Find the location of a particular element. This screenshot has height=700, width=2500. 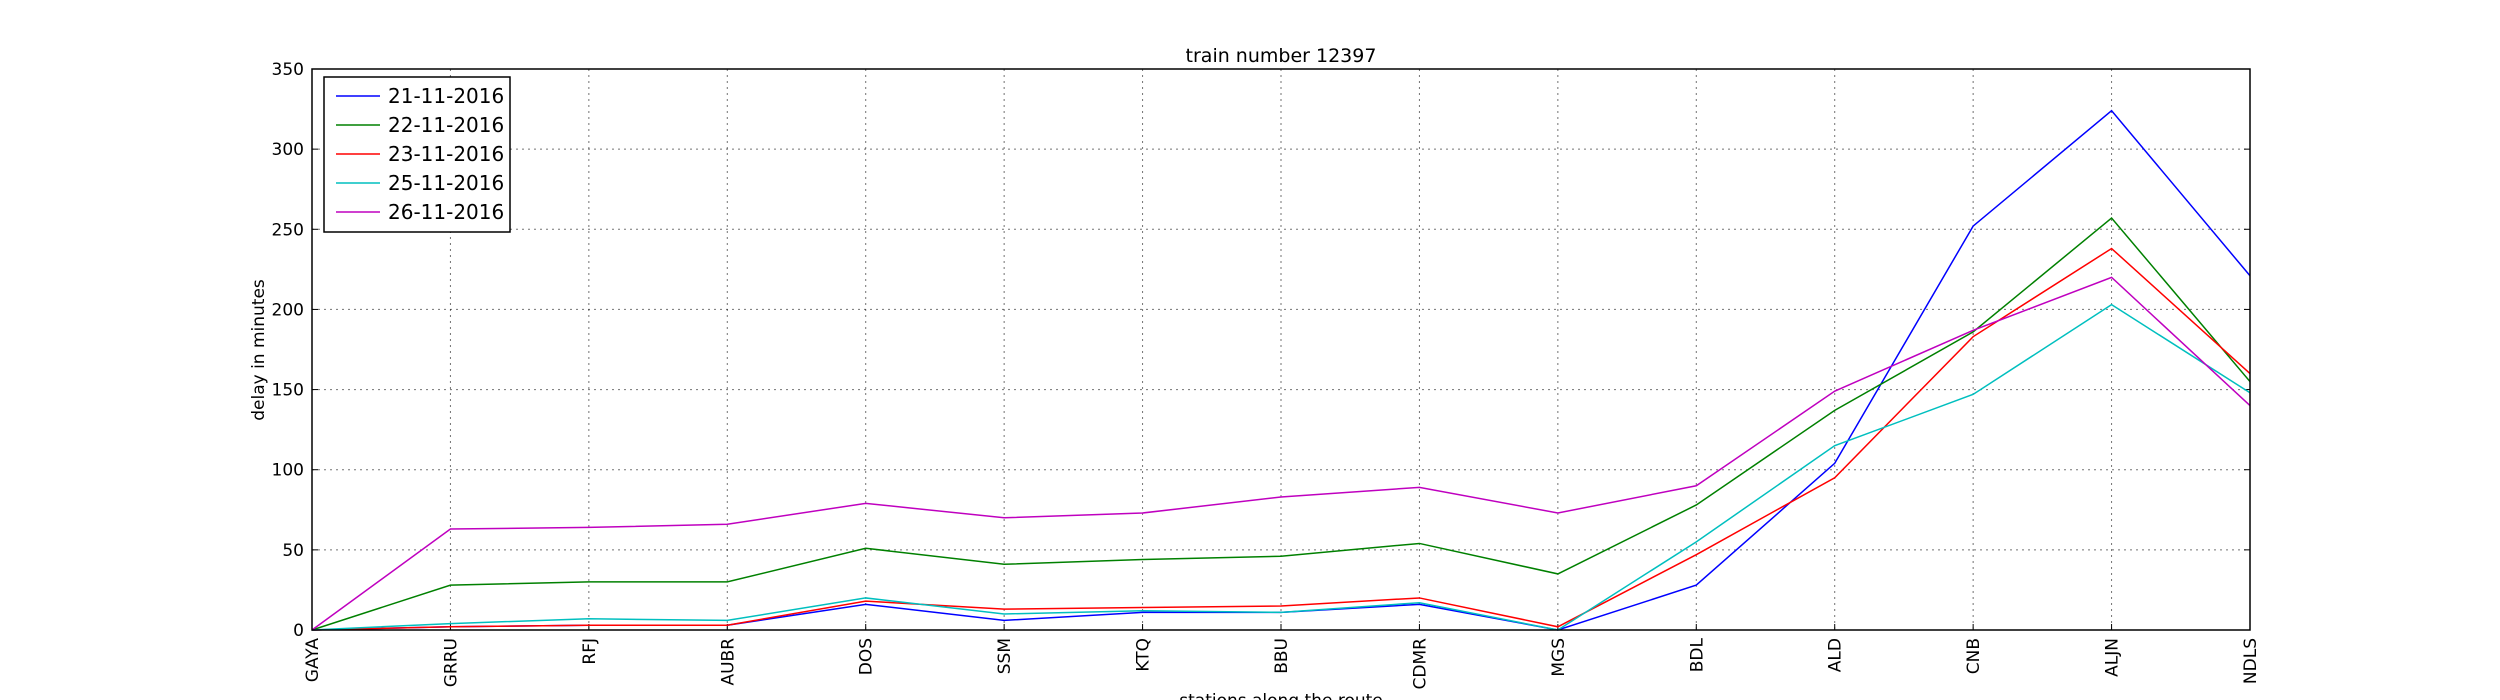

x-tick-label: BBU is located at coordinates (1282, 656).